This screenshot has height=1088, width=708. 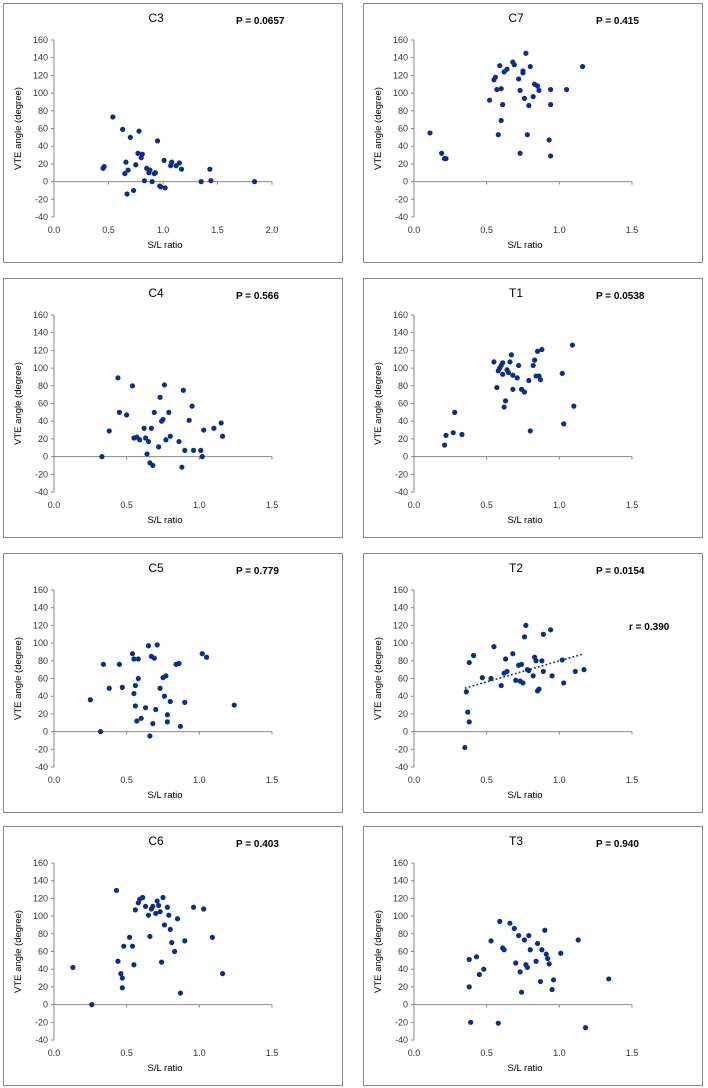 What do you see at coordinates (620, 296) in the screenshot?
I see `p-value-label: P = 0.0538` at bounding box center [620, 296].